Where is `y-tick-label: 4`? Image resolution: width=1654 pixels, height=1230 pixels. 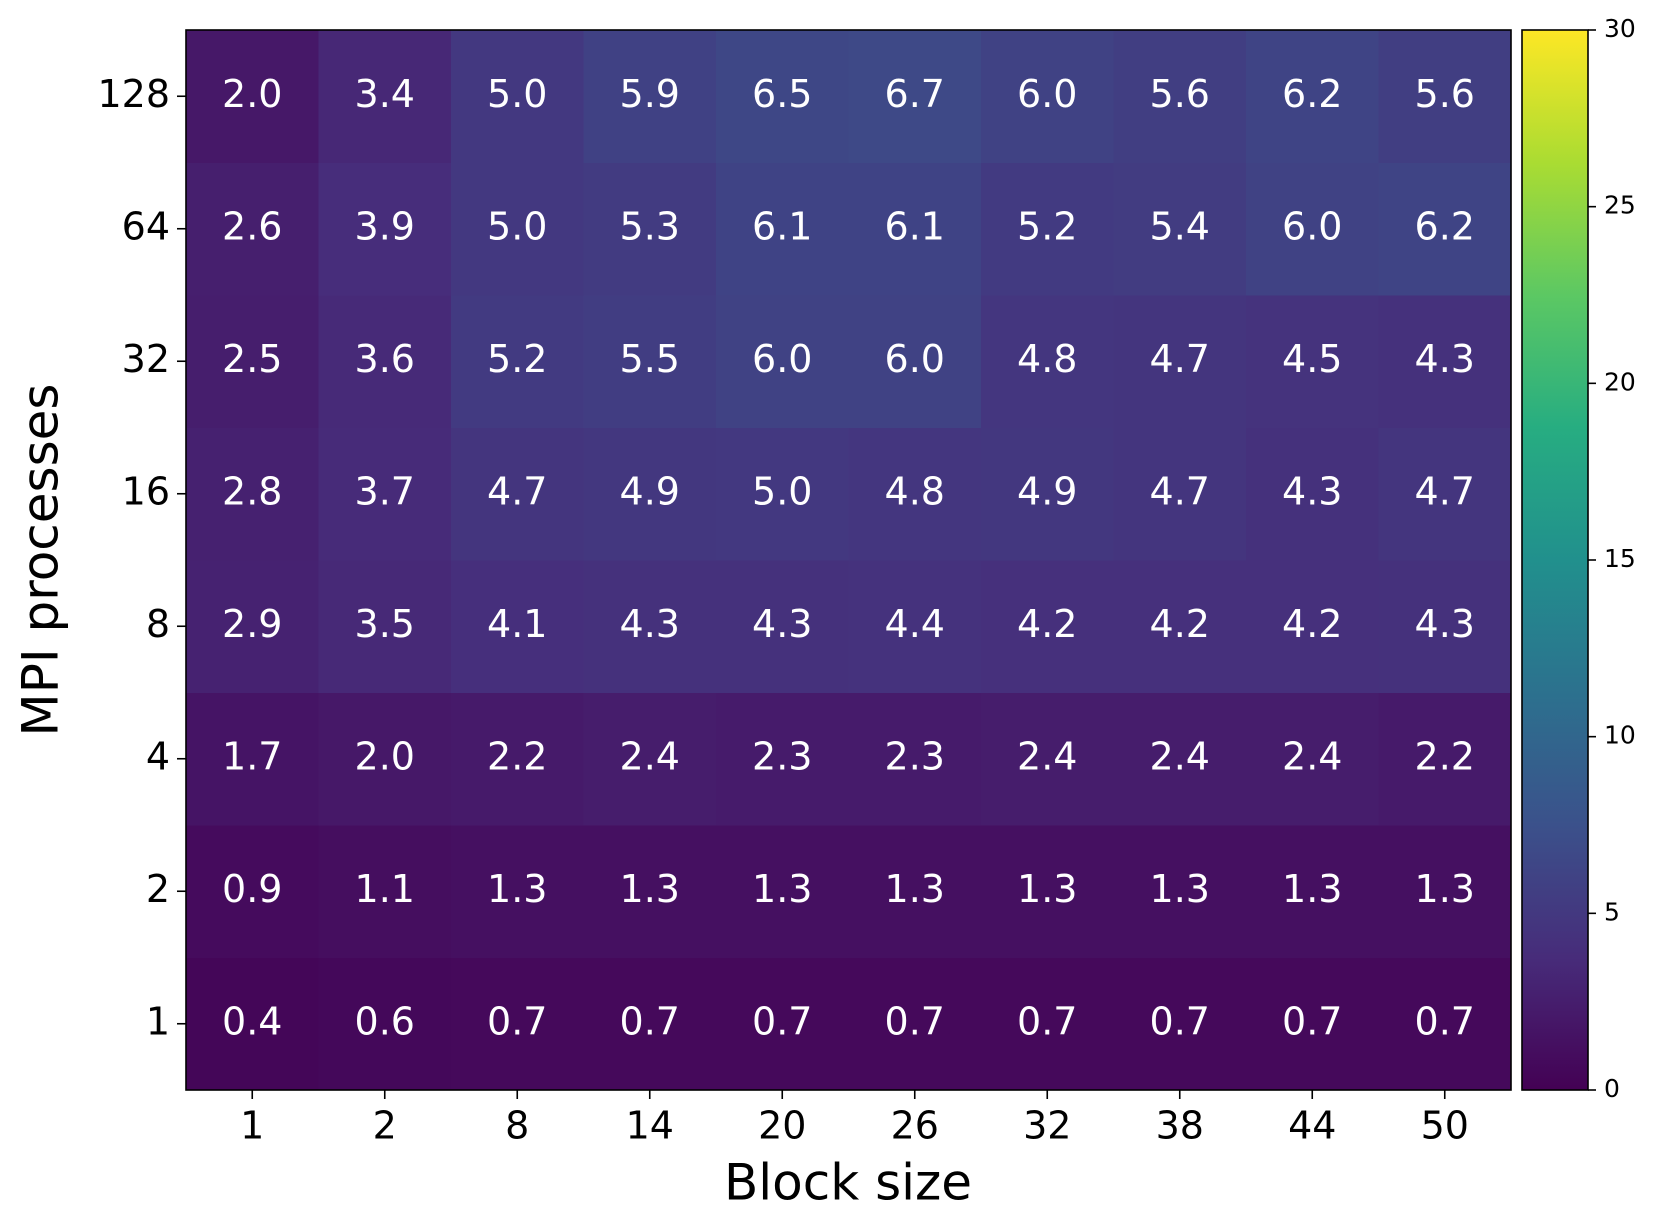
y-tick-label: 4 is located at coordinates (158, 756).